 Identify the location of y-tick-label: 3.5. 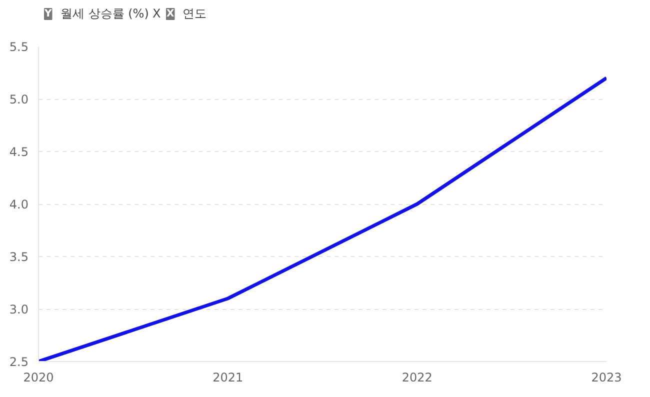
(19, 257).